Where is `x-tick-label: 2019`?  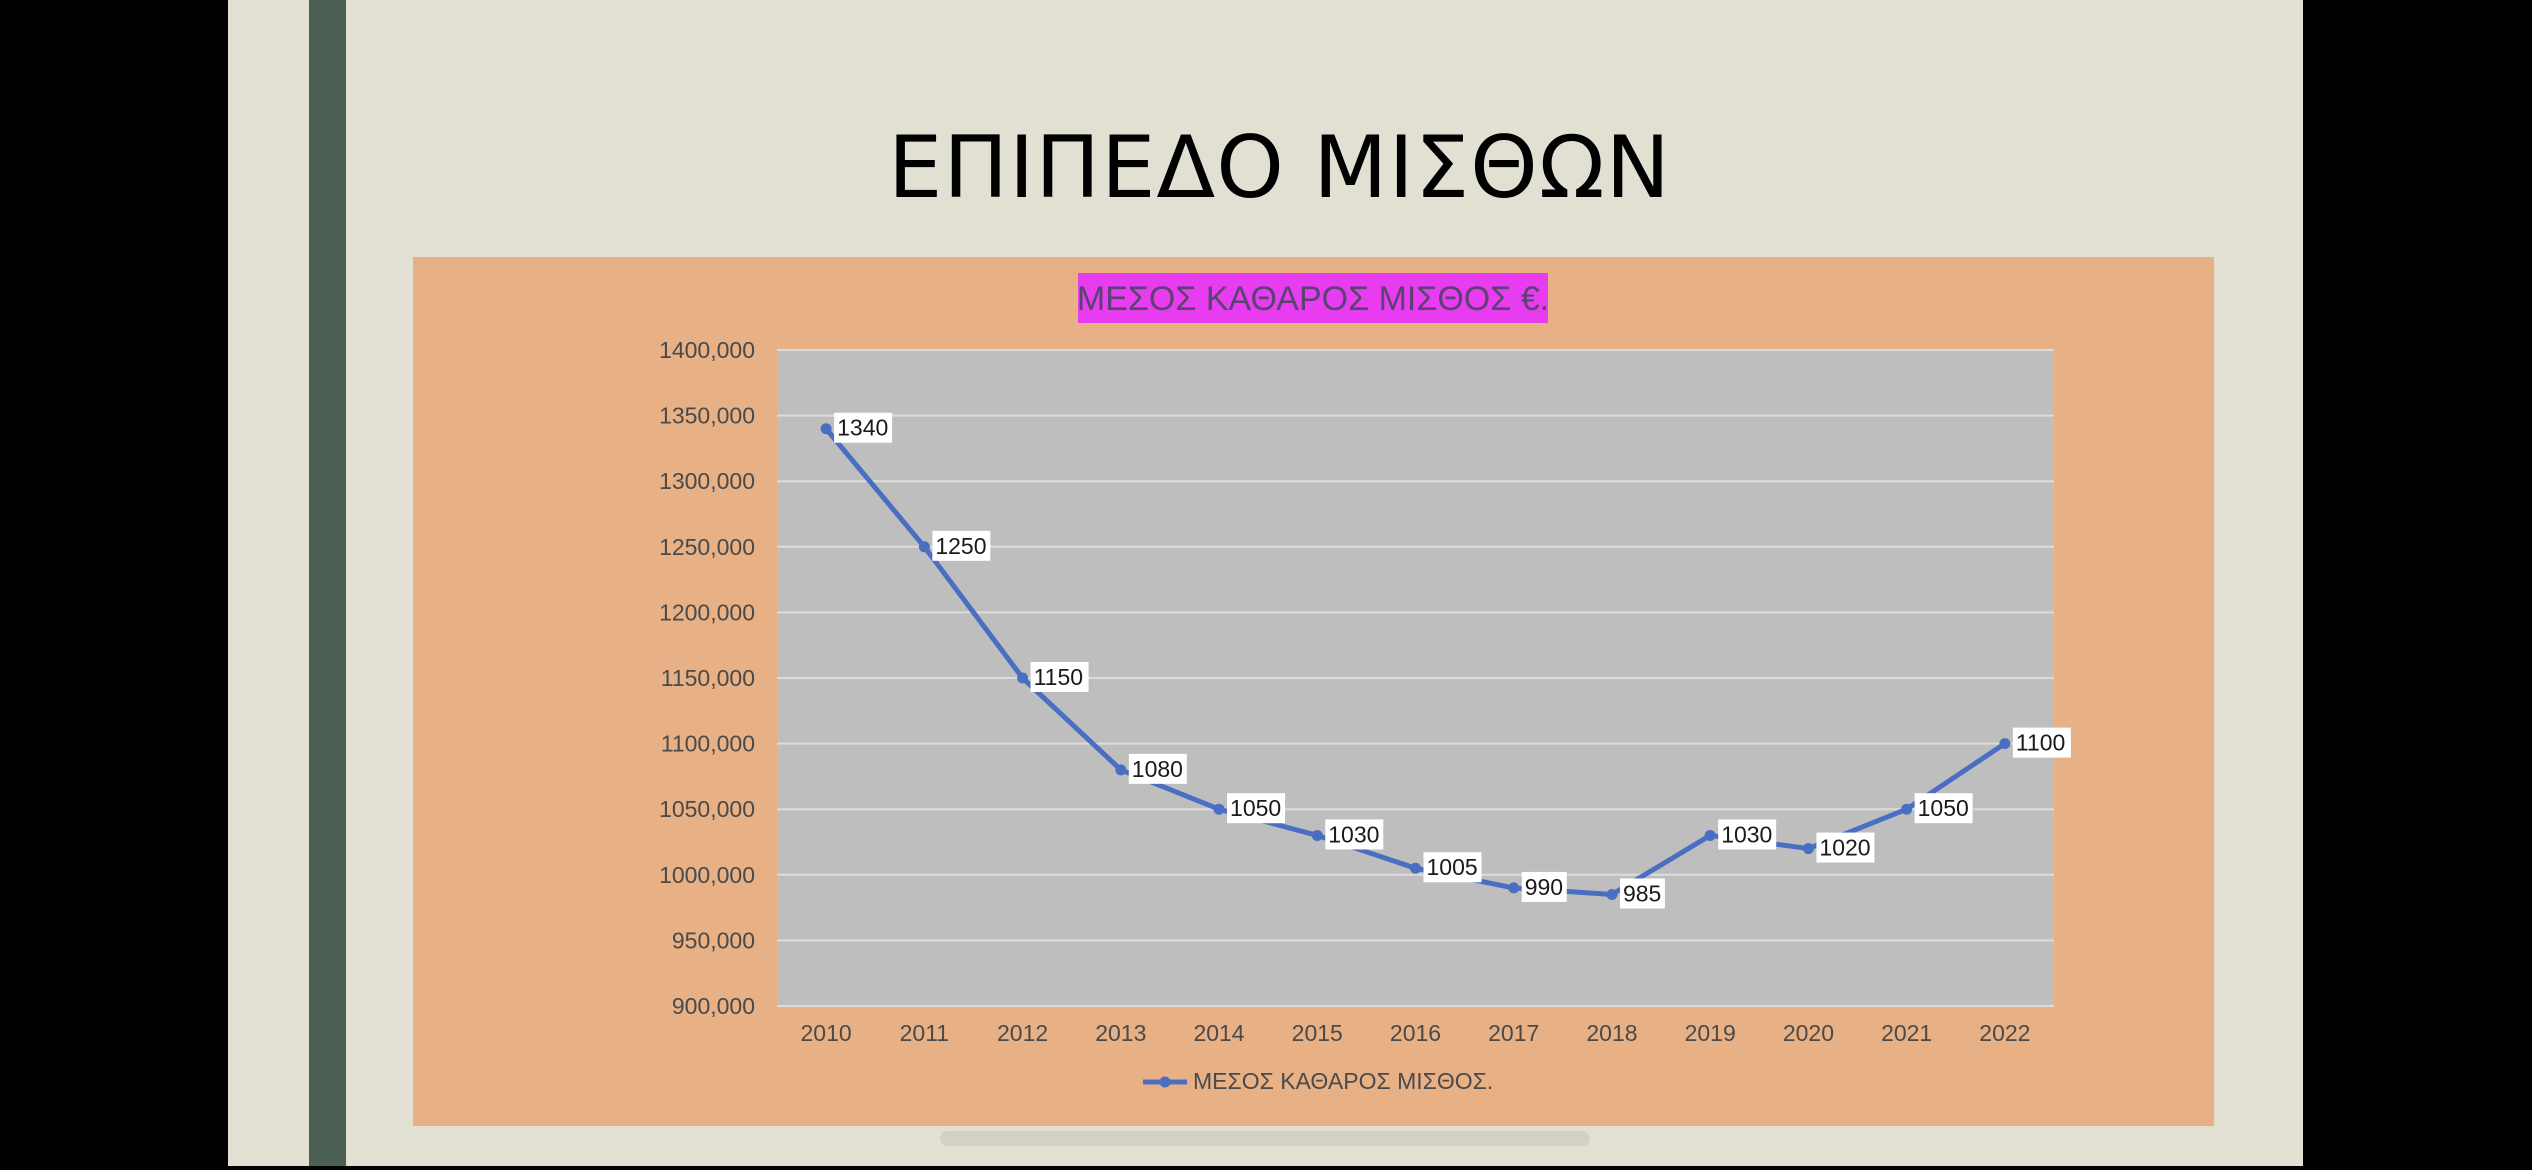 x-tick-label: 2019 is located at coordinates (1710, 1033).